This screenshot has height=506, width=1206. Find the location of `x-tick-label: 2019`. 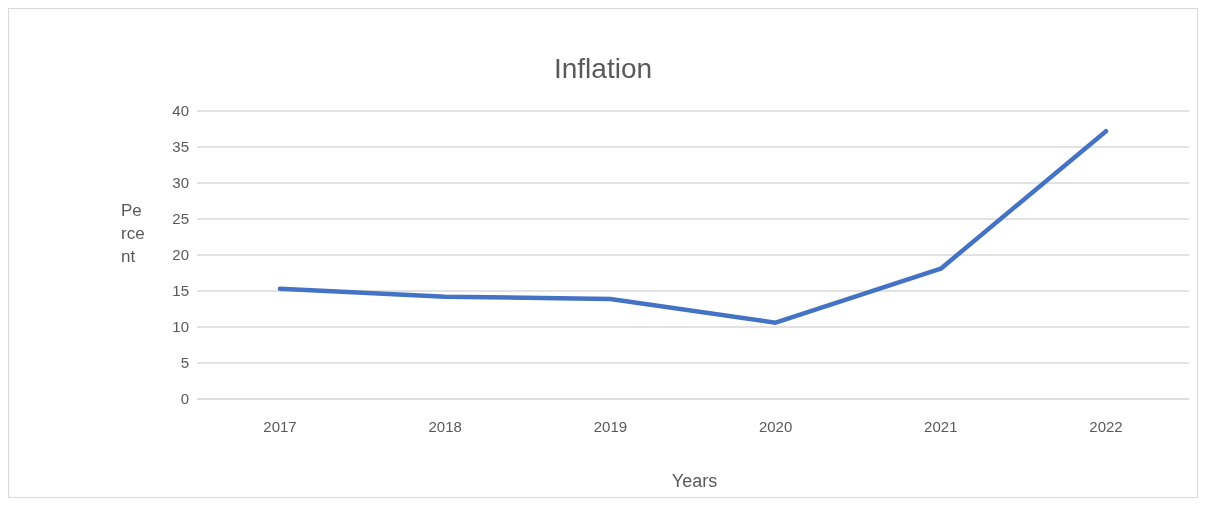

x-tick-label: 2019 is located at coordinates (610, 426).